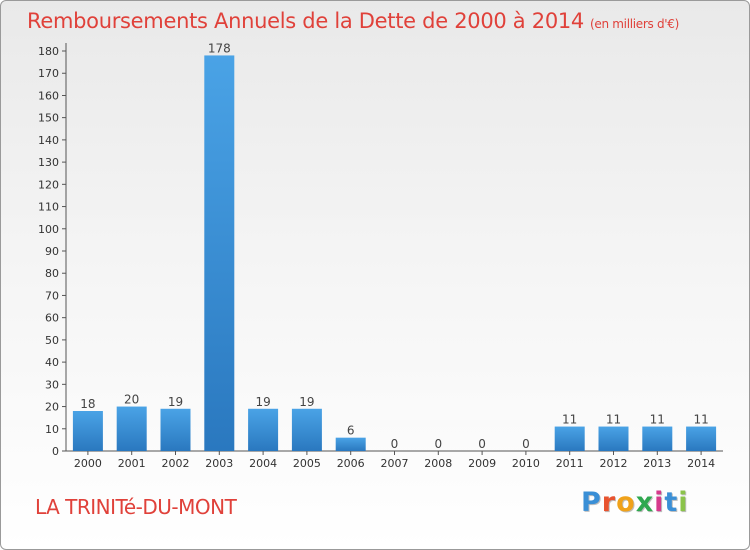  I want to click on y-tick-label: 160, so click(48, 95).